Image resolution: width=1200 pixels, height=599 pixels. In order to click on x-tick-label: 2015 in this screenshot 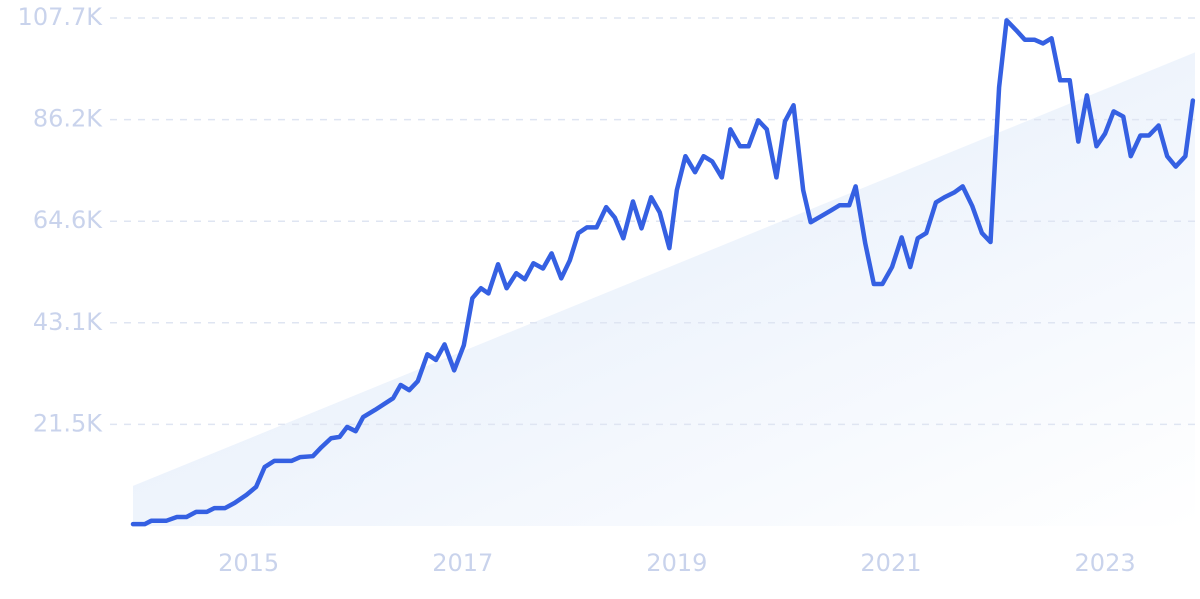, I will do `click(248, 563)`.